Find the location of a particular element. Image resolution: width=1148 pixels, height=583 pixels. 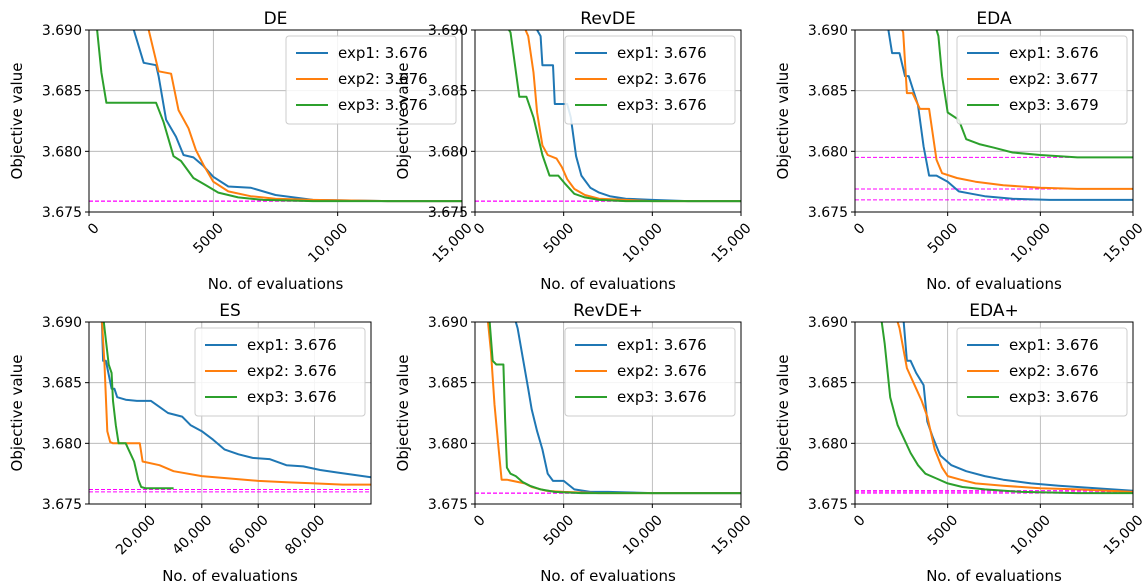

chart-title: DE is located at coordinates (276, 19).